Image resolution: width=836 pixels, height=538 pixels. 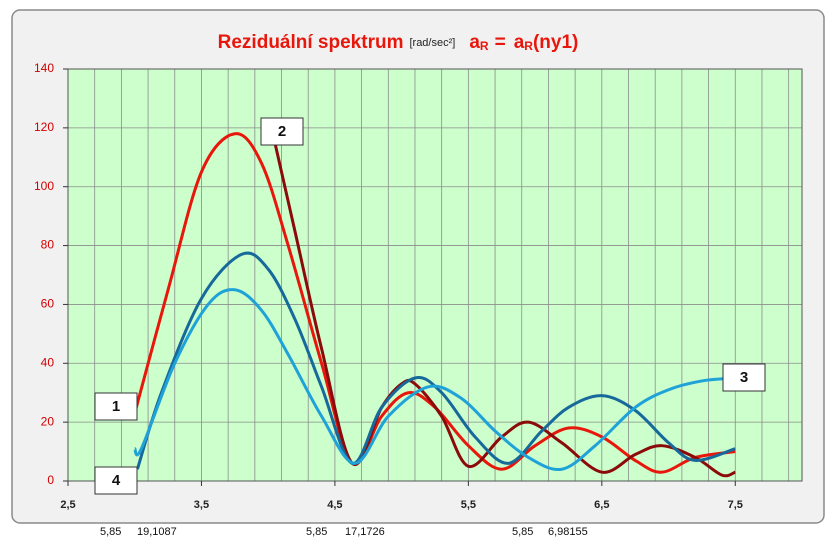 What do you see at coordinates (555, 42) in the screenshot?
I see `formula-arg: (ny1)` at bounding box center [555, 42].